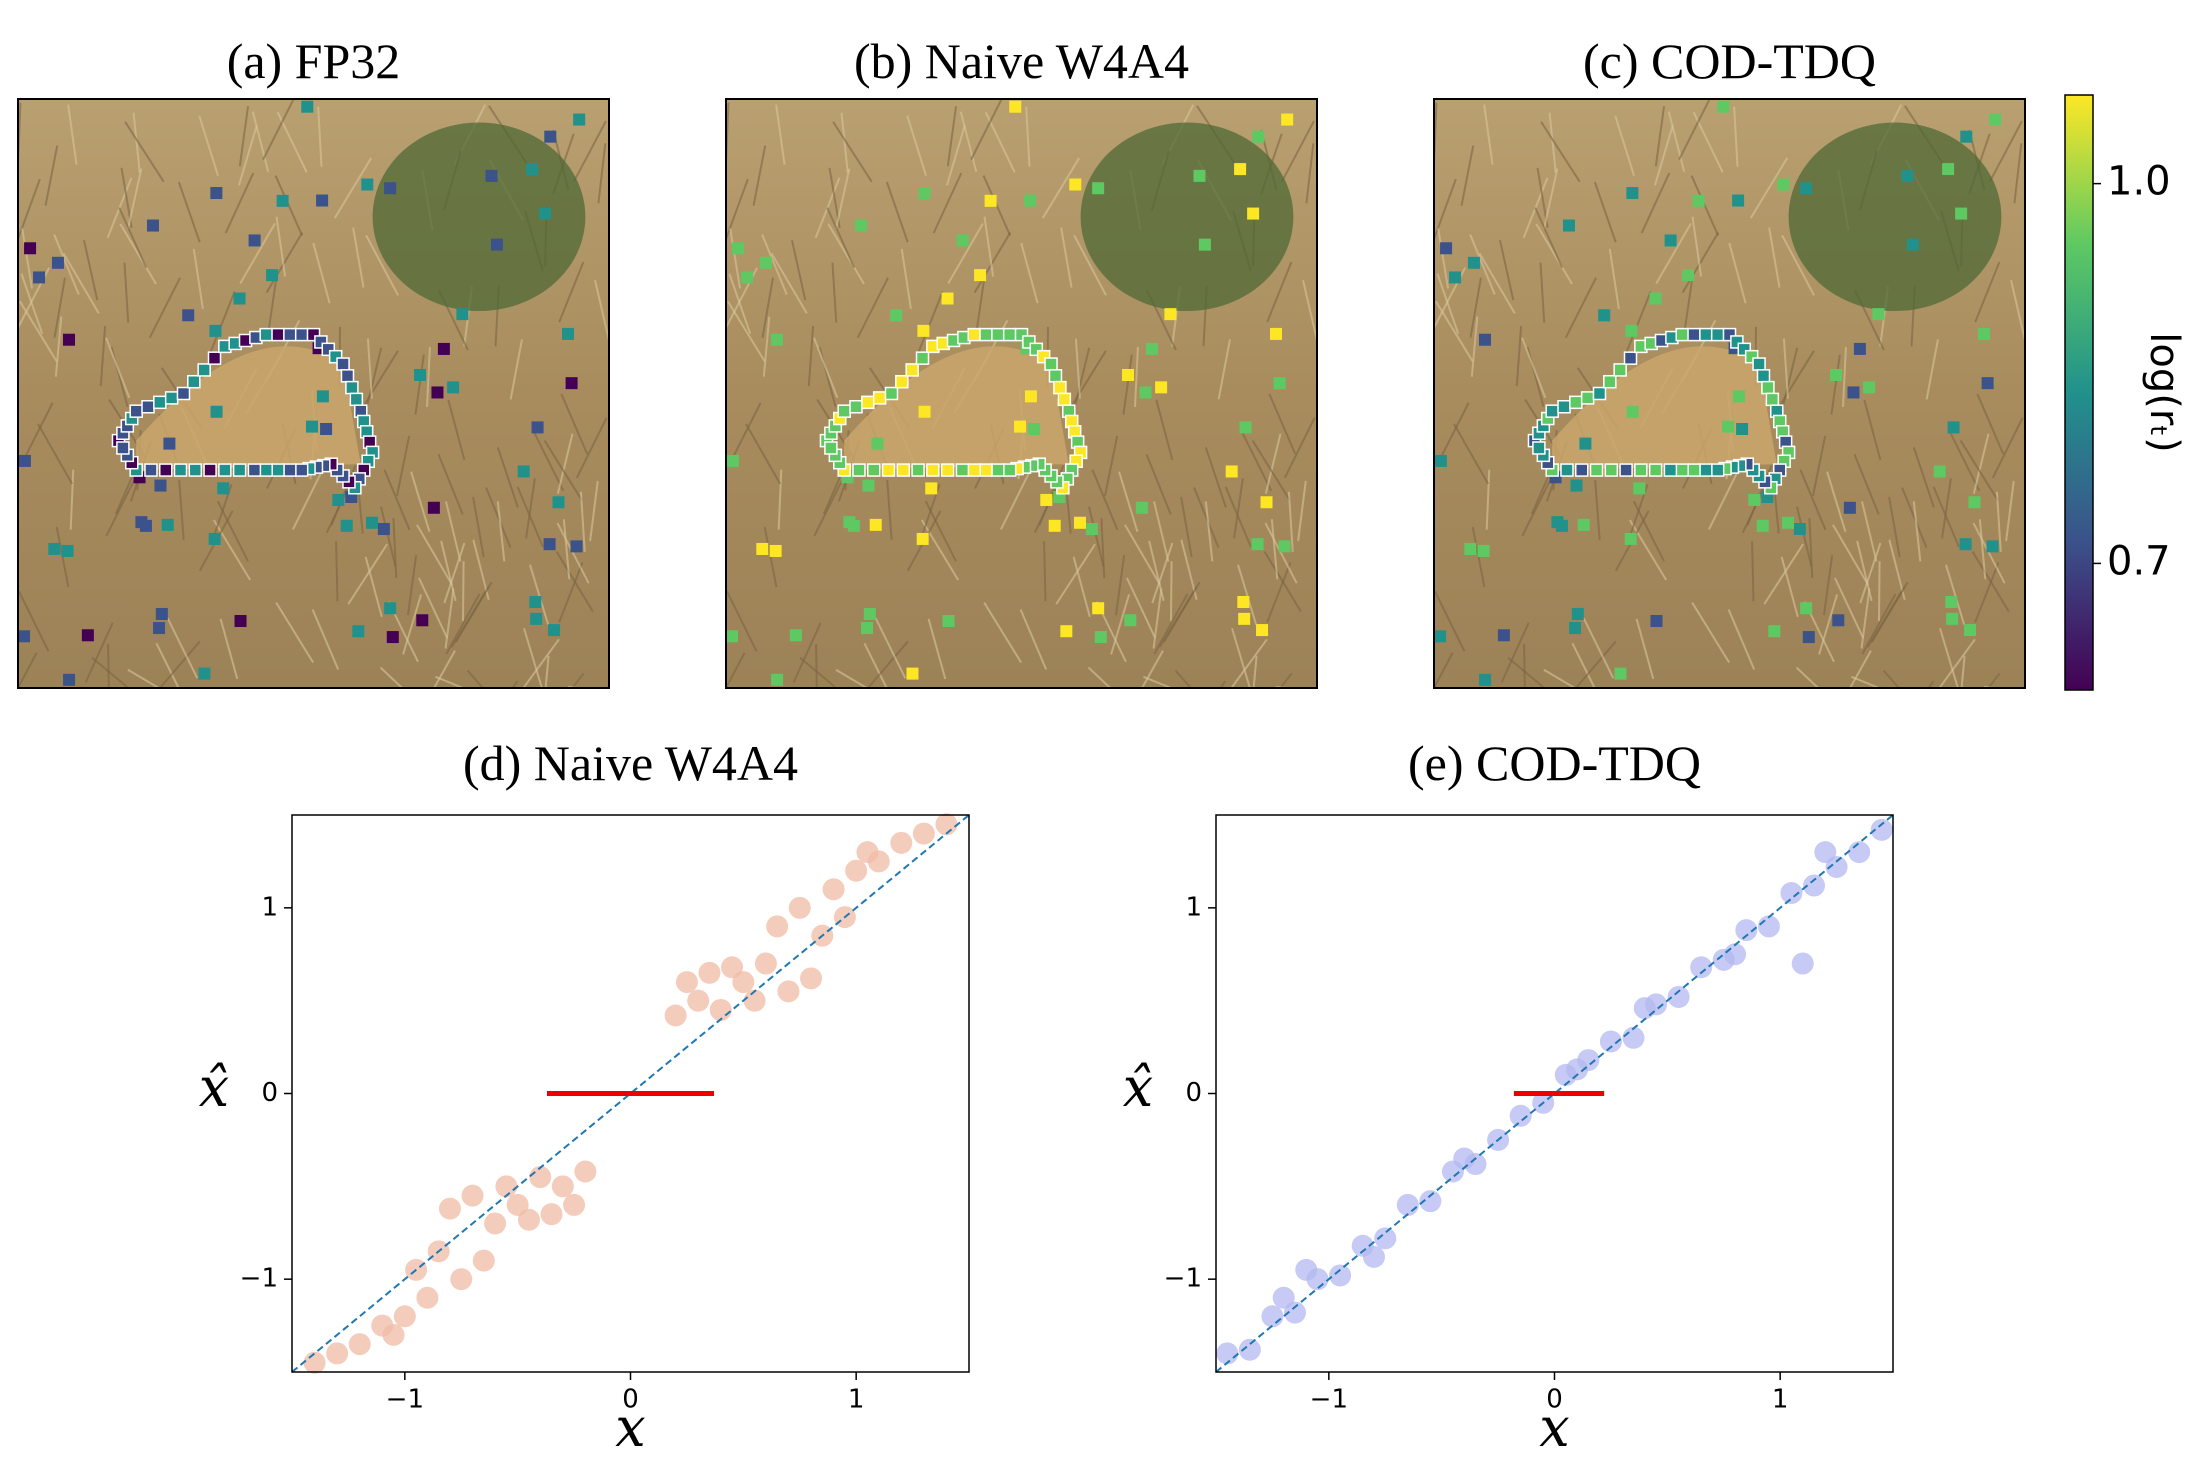 The height and width of the screenshot is (1464, 2200). Describe the element at coordinates (1729, 61) in the screenshot. I see `panel-title: (c) COD-TDQ` at that location.